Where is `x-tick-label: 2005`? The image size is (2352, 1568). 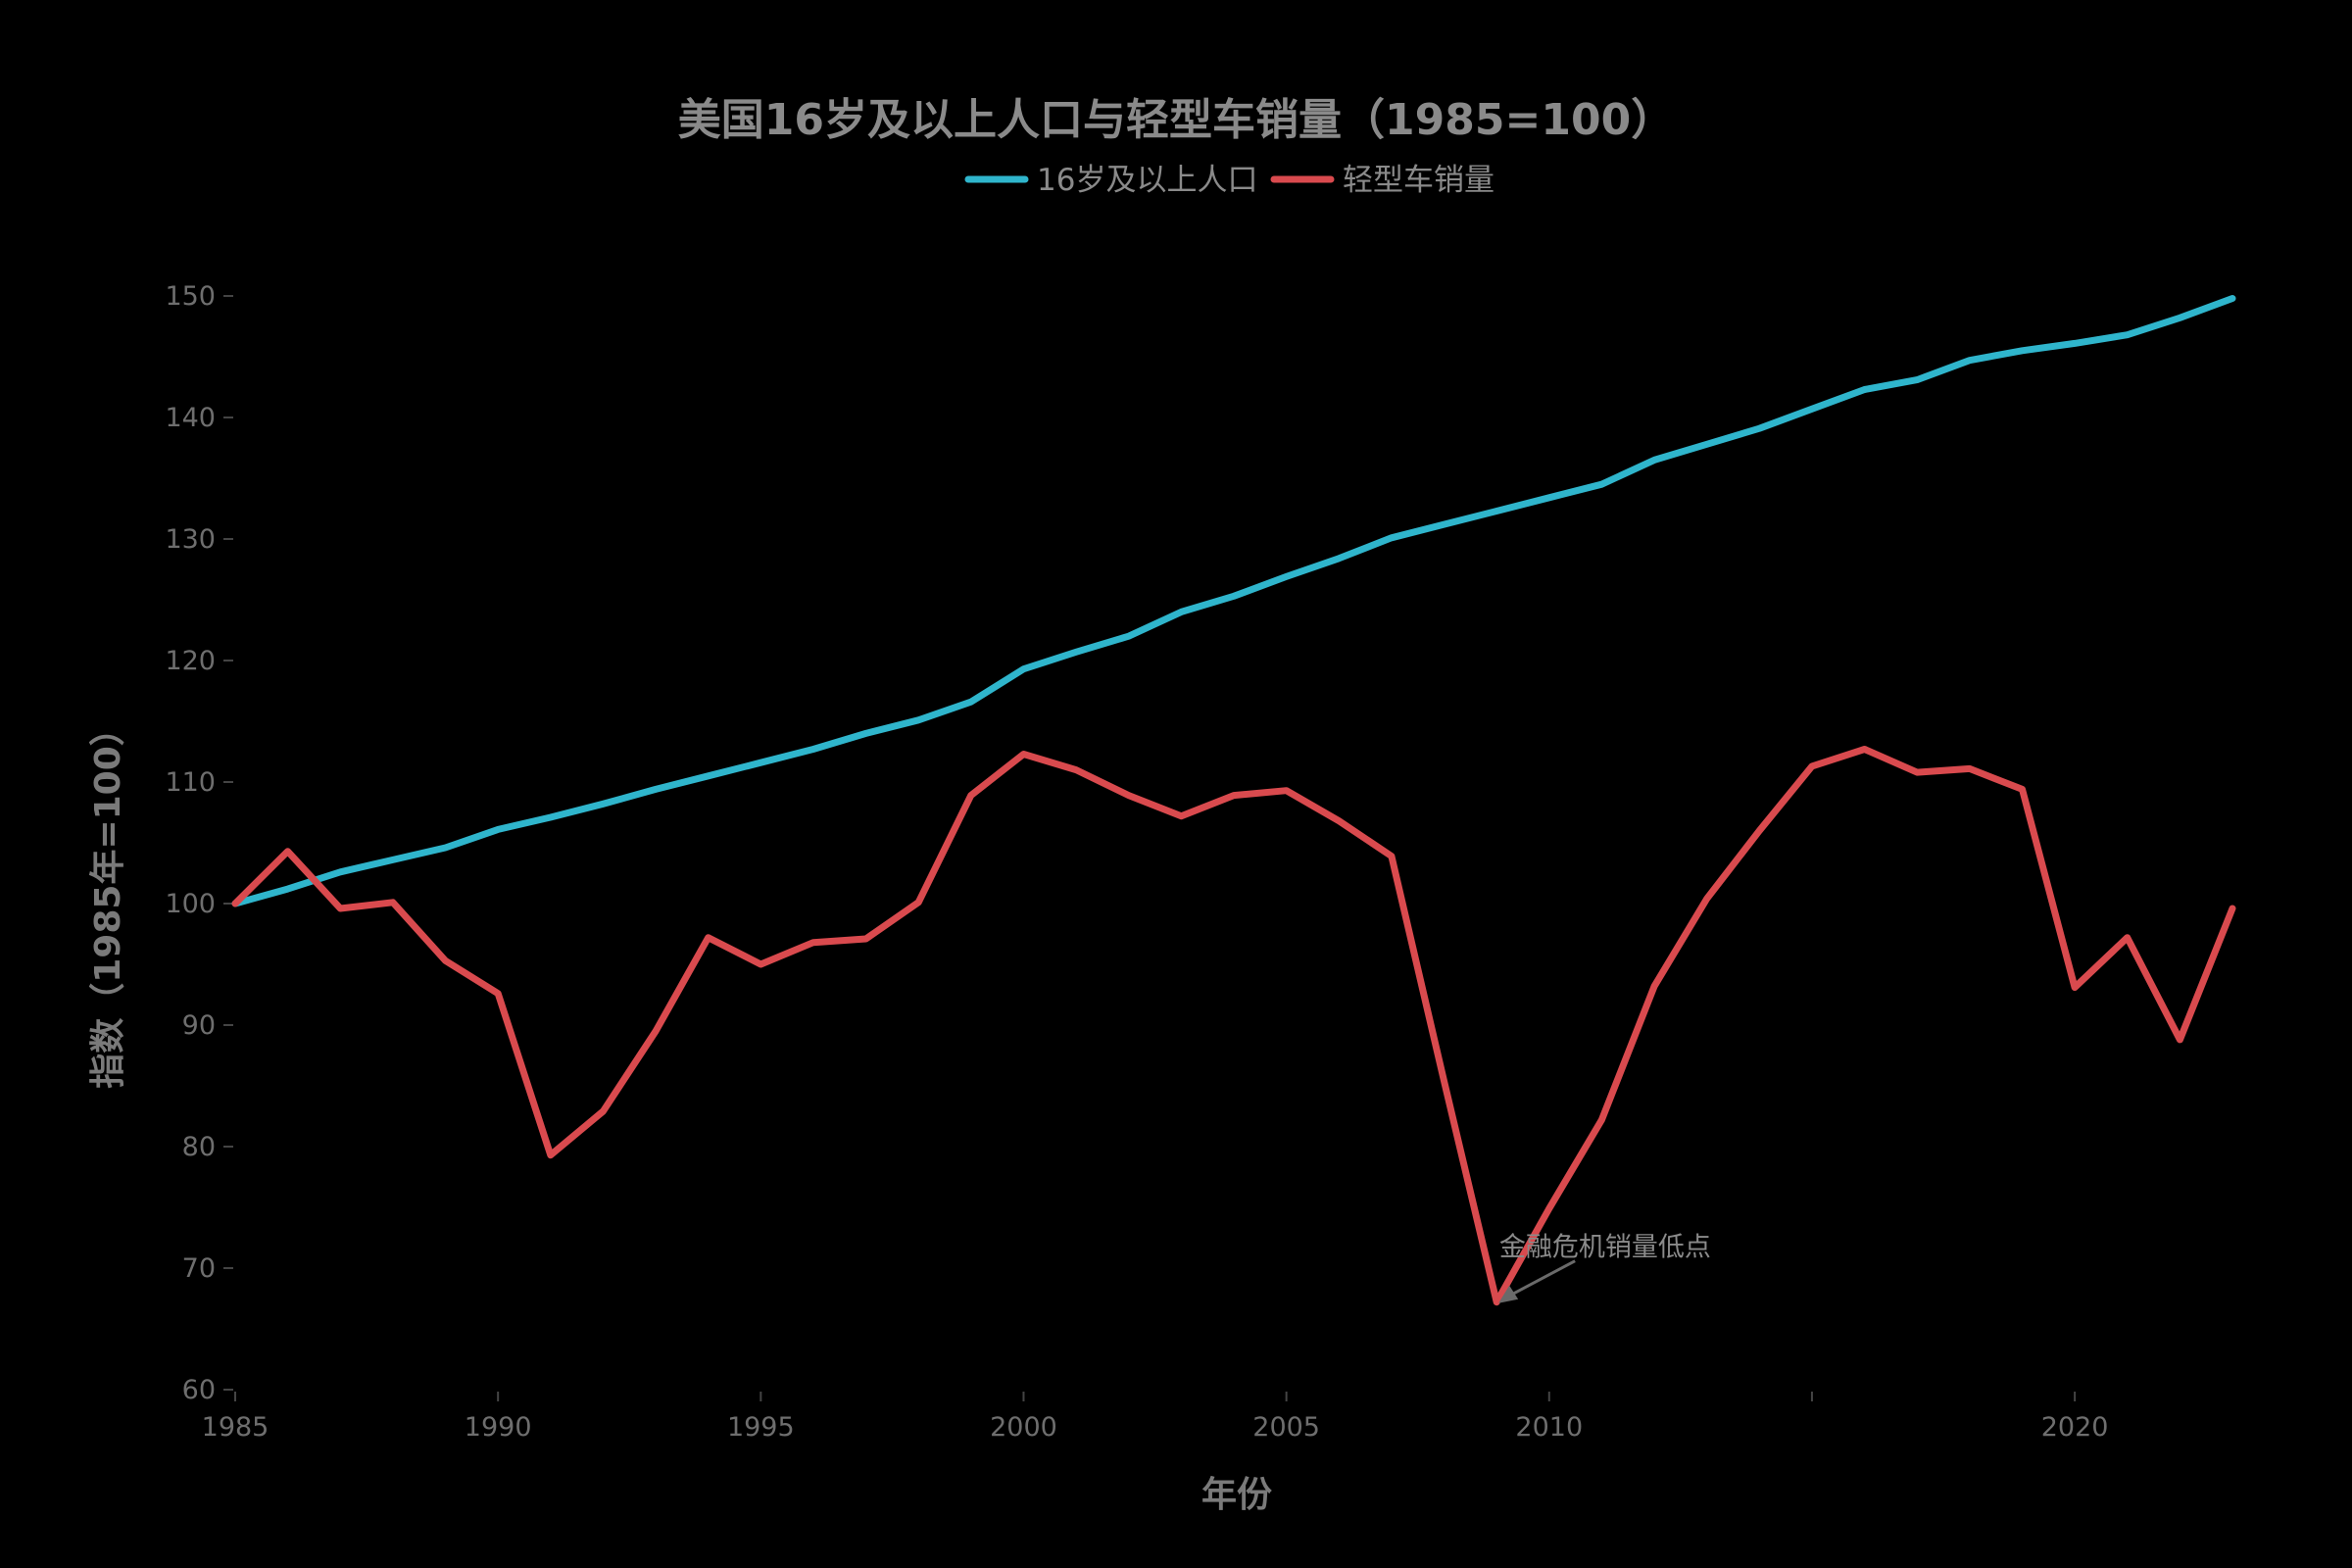
x-tick-label: 2005 is located at coordinates (1286, 1427).